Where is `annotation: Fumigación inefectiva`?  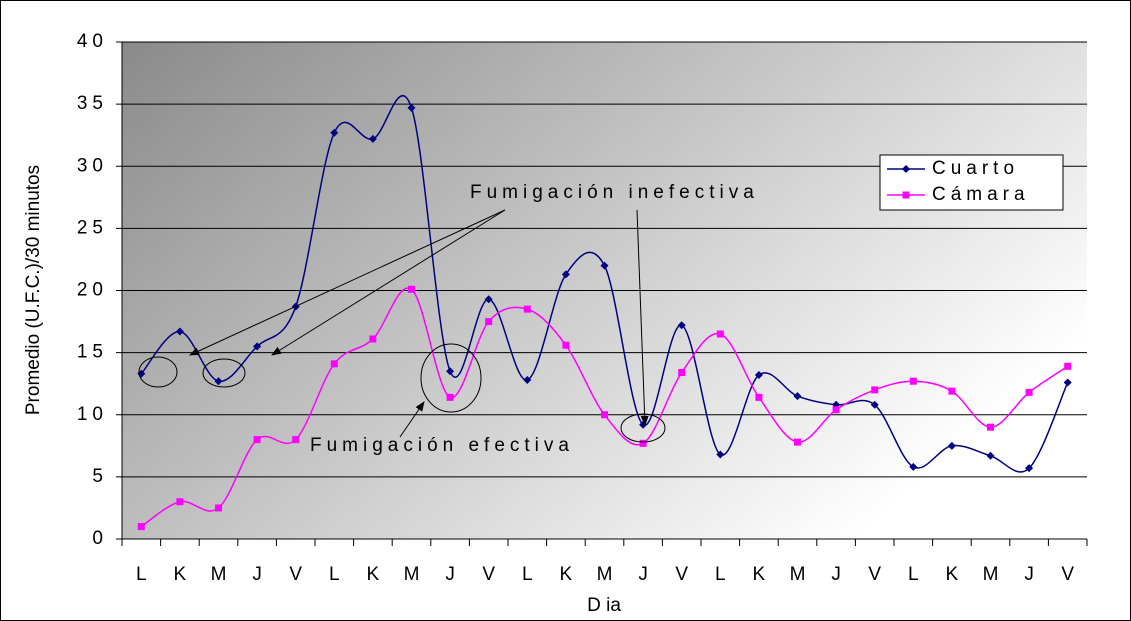
annotation: Fumigación inefectiva is located at coordinates (614, 192).